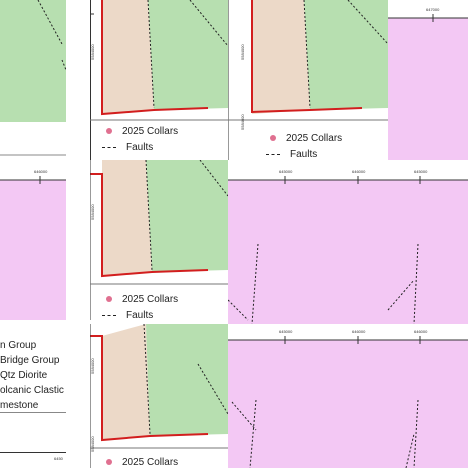 The height and width of the screenshot is (468, 468). What do you see at coordinates (19, 405) in the screenshot?
I see `geology-legend-item: mestone` at bounding box center [19, 405].